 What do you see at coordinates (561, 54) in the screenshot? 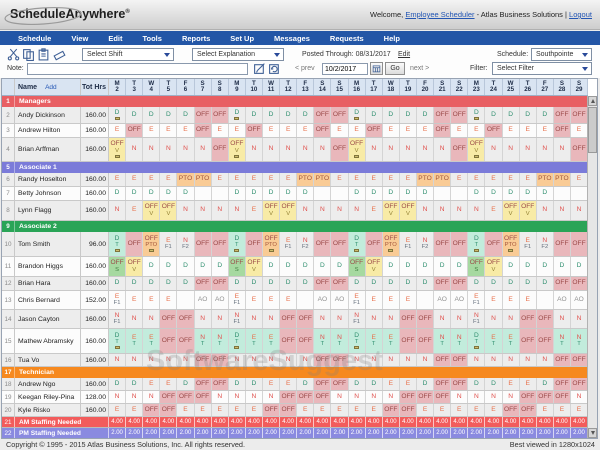
I see `schedule-select: Southpointe` at bounding box center [561, 54].